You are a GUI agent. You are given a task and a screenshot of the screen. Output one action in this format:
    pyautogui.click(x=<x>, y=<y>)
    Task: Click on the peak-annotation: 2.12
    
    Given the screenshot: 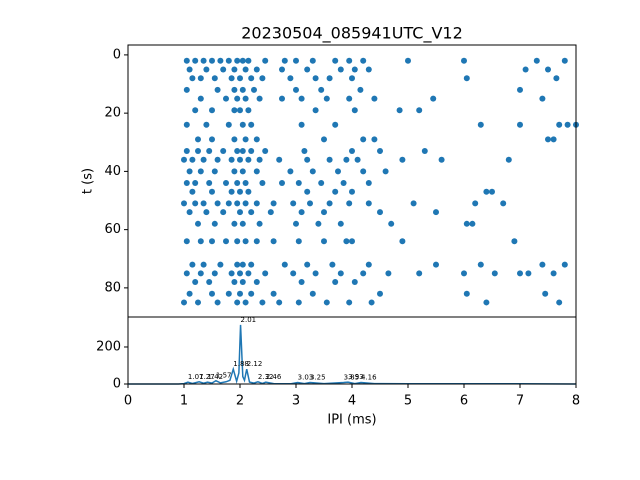 What is the action you would take?
    pyautogui.click(x=255, y=364)
    